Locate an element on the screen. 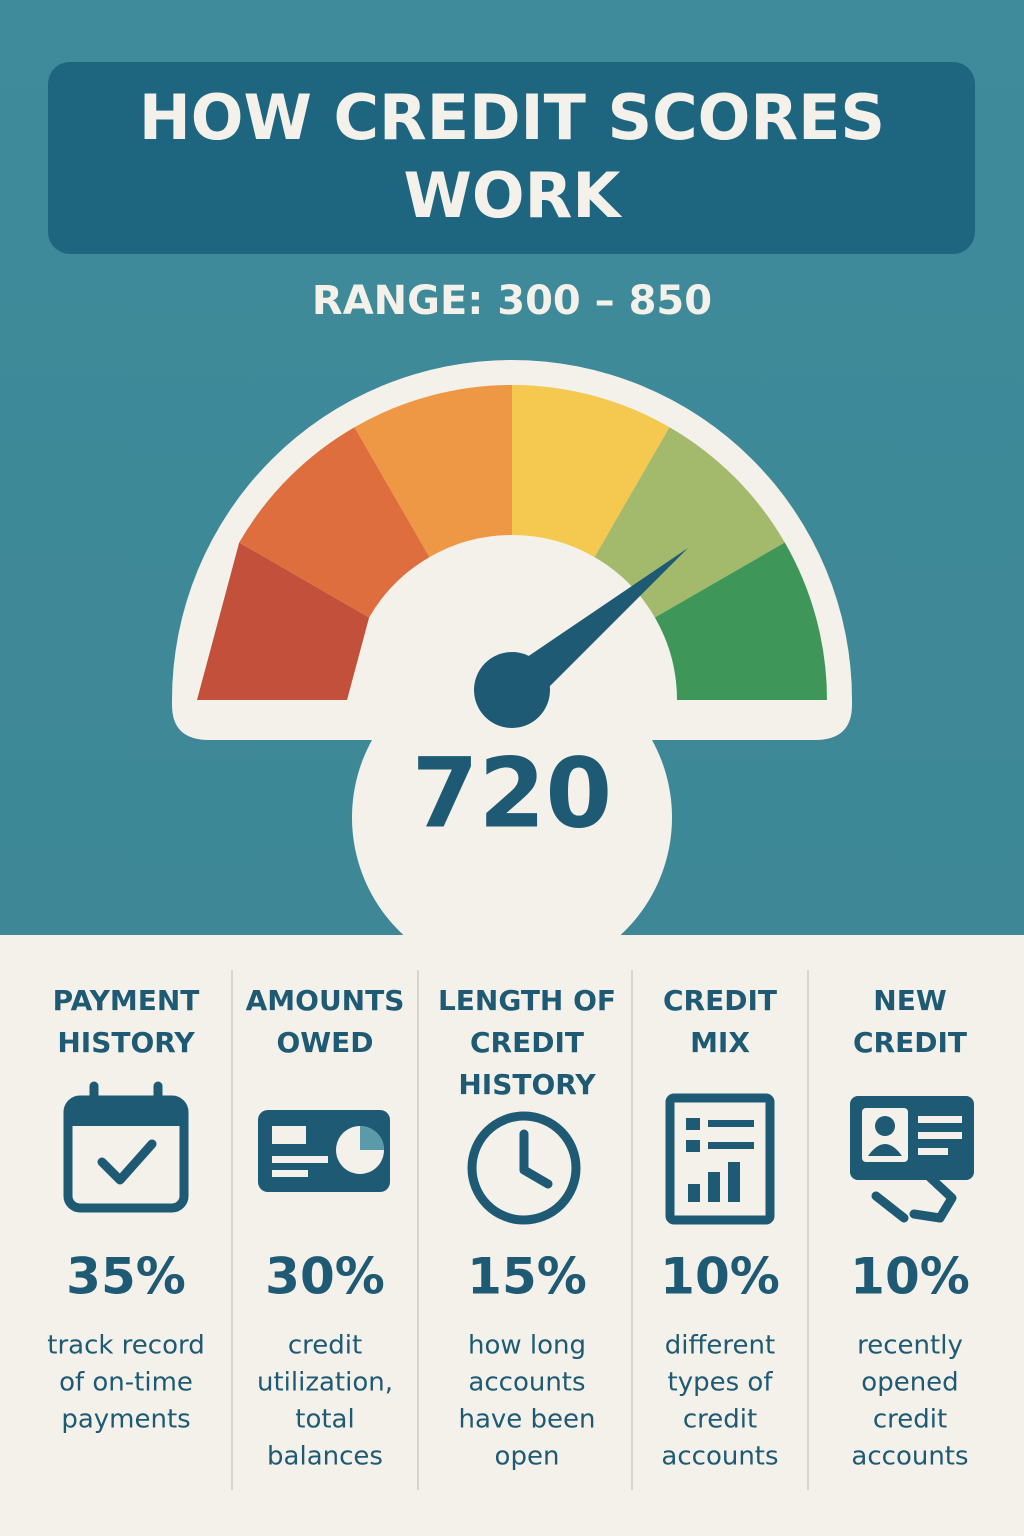 This screenshot has height=1536, width=1024. icon-calendar is located at coordinates (126, 1147).